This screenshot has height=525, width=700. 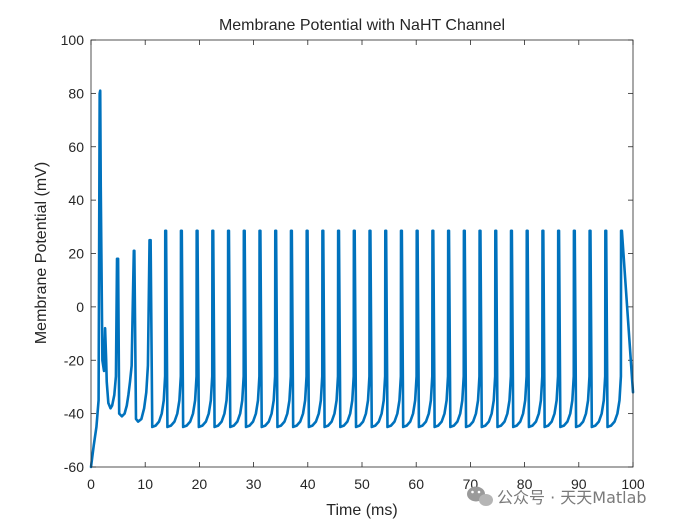 What do you see at coordinates (41, 253) in the screenshot?
I see `y-axis-title: Membrane Potential (mV)` at bounding box center [41, 253].